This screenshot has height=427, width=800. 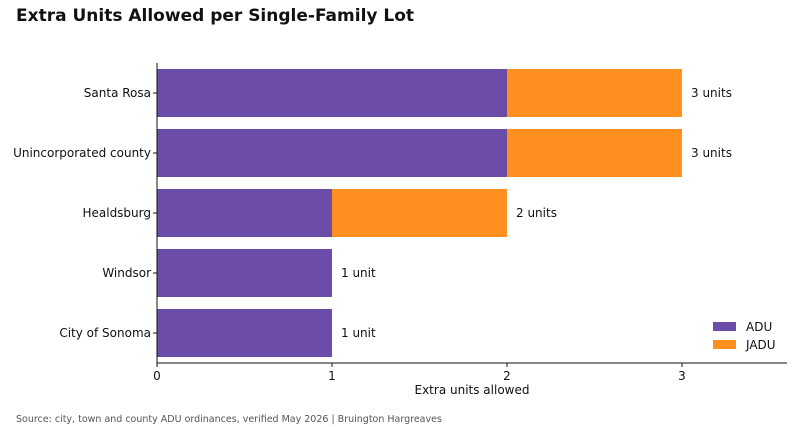 What do you see at coordinates (126, 273) in the screenshot?
I see `y-tick-label: Windsor` at bounding box center [126, 273].